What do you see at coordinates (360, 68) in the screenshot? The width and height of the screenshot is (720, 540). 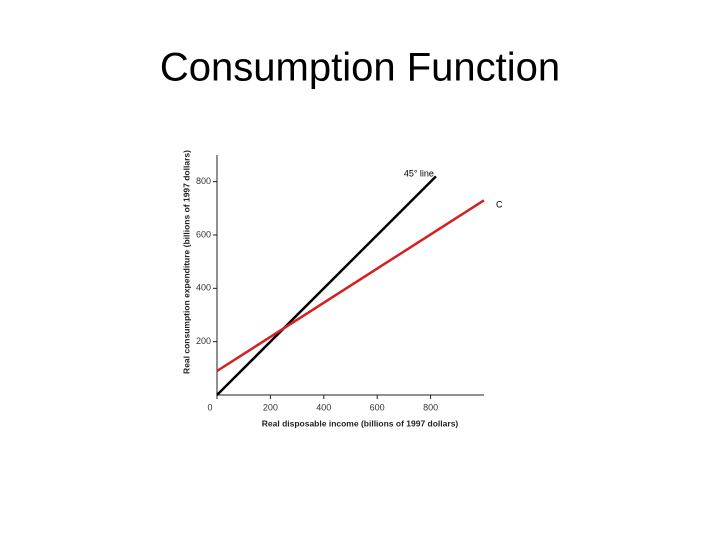 I see `slide-title: Consumption Function` at bounding box center [360, 68].